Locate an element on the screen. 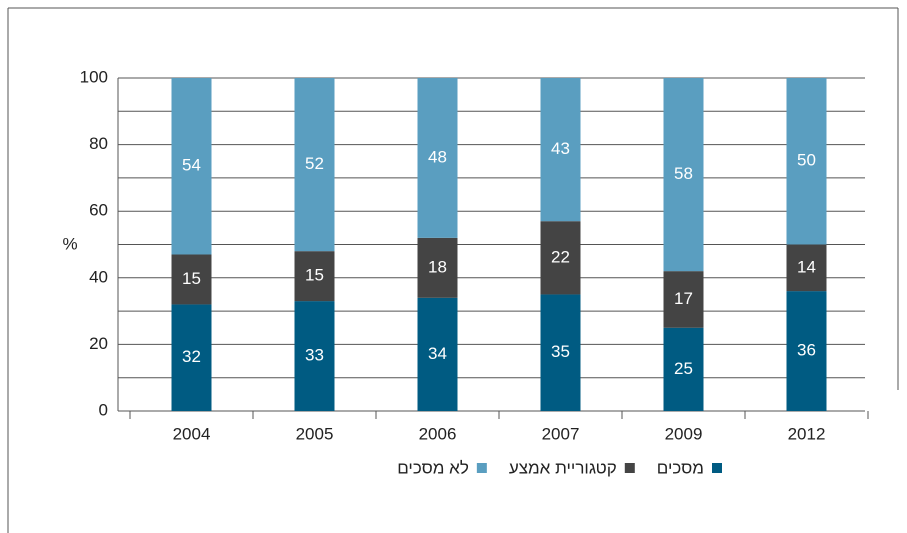  data-label: 43 is located at coordinates (560, 148).